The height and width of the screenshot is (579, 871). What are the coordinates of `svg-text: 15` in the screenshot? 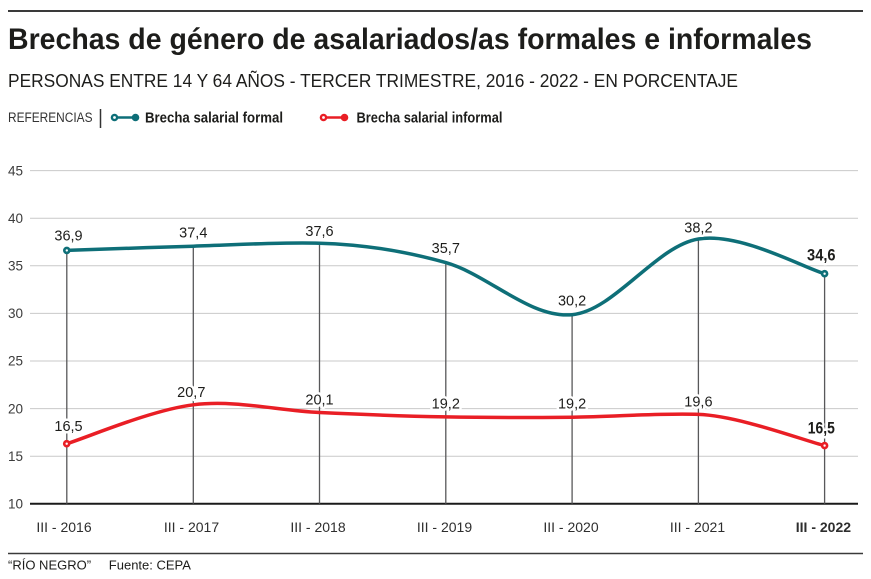 It's located at (15, 456).